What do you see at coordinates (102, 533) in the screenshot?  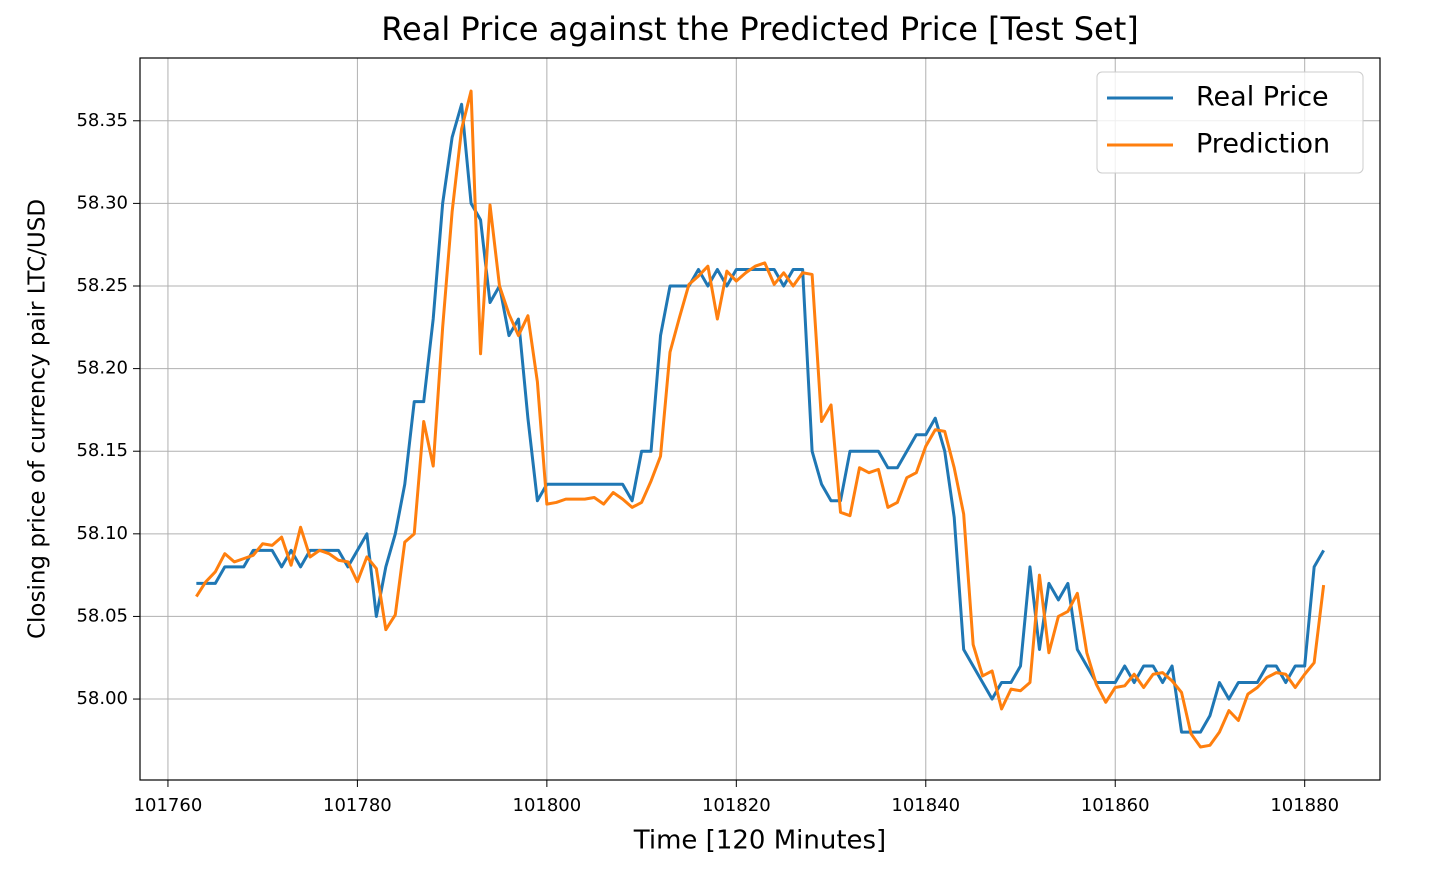 I see `y-tick-label: 58.10` at bounding box center [102, 533].